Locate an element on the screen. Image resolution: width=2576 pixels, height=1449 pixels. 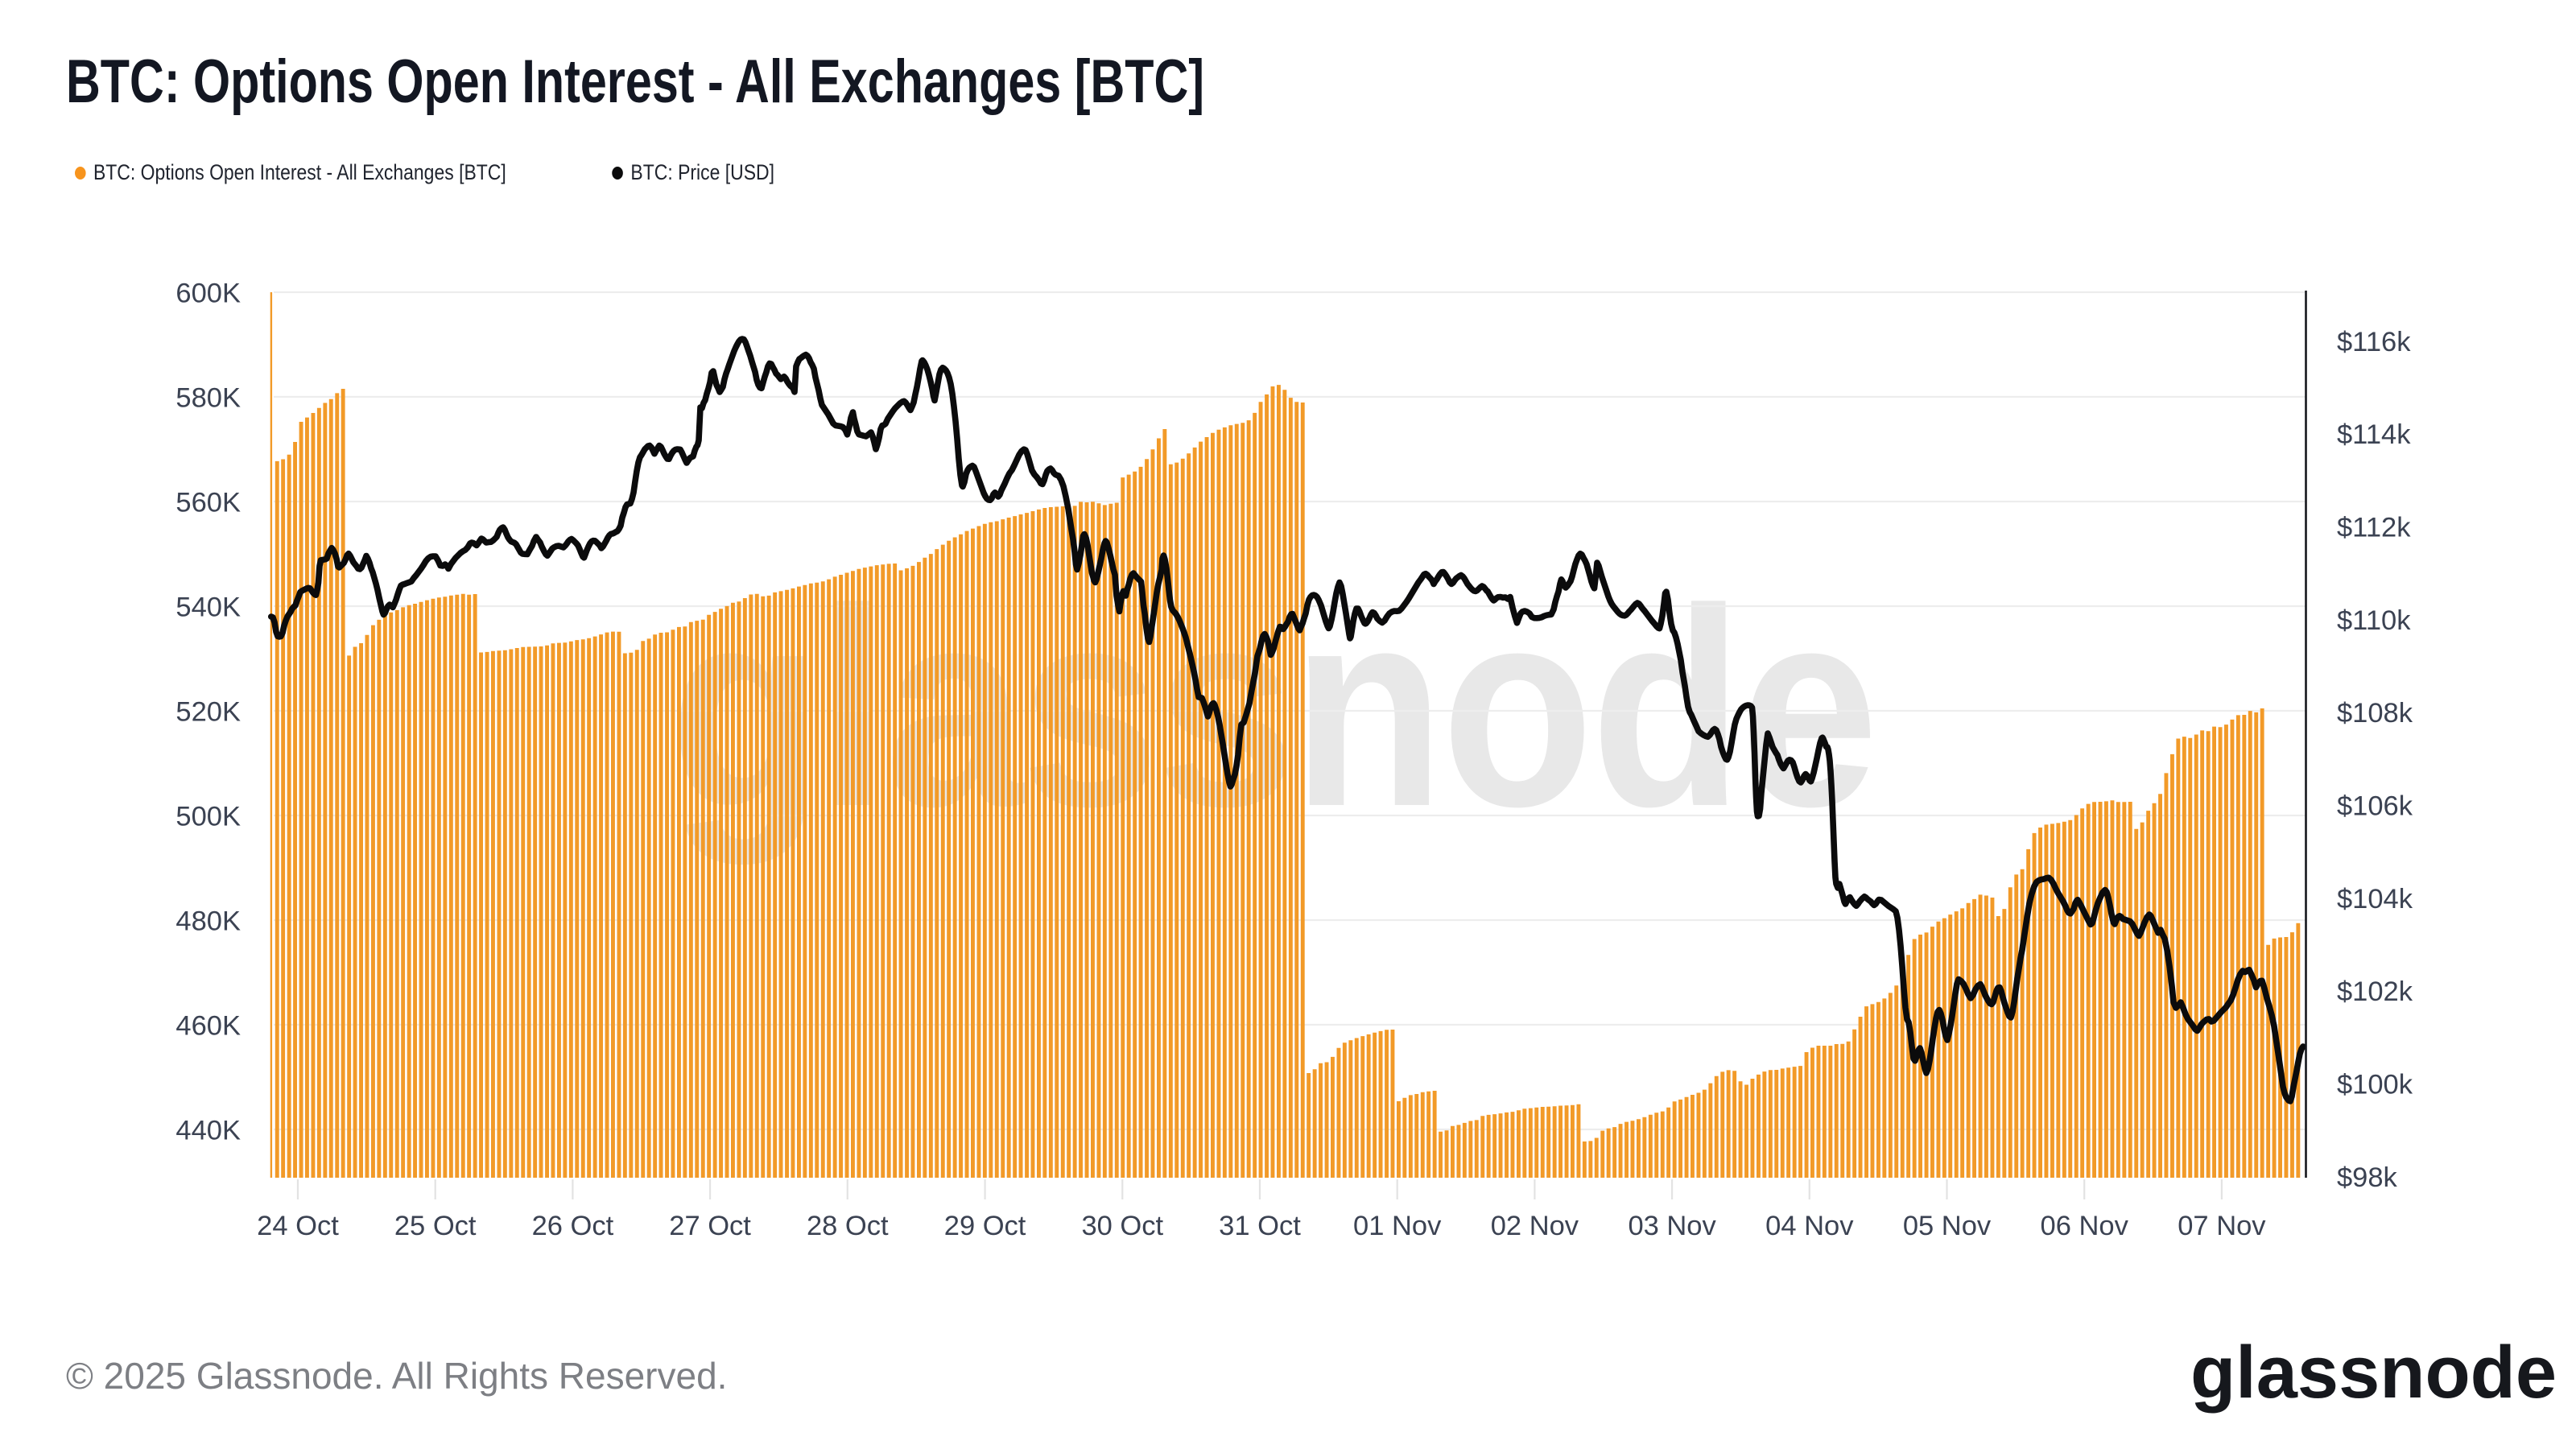
svg-text: 02 Nov is located at coordinates (1535, 1226).